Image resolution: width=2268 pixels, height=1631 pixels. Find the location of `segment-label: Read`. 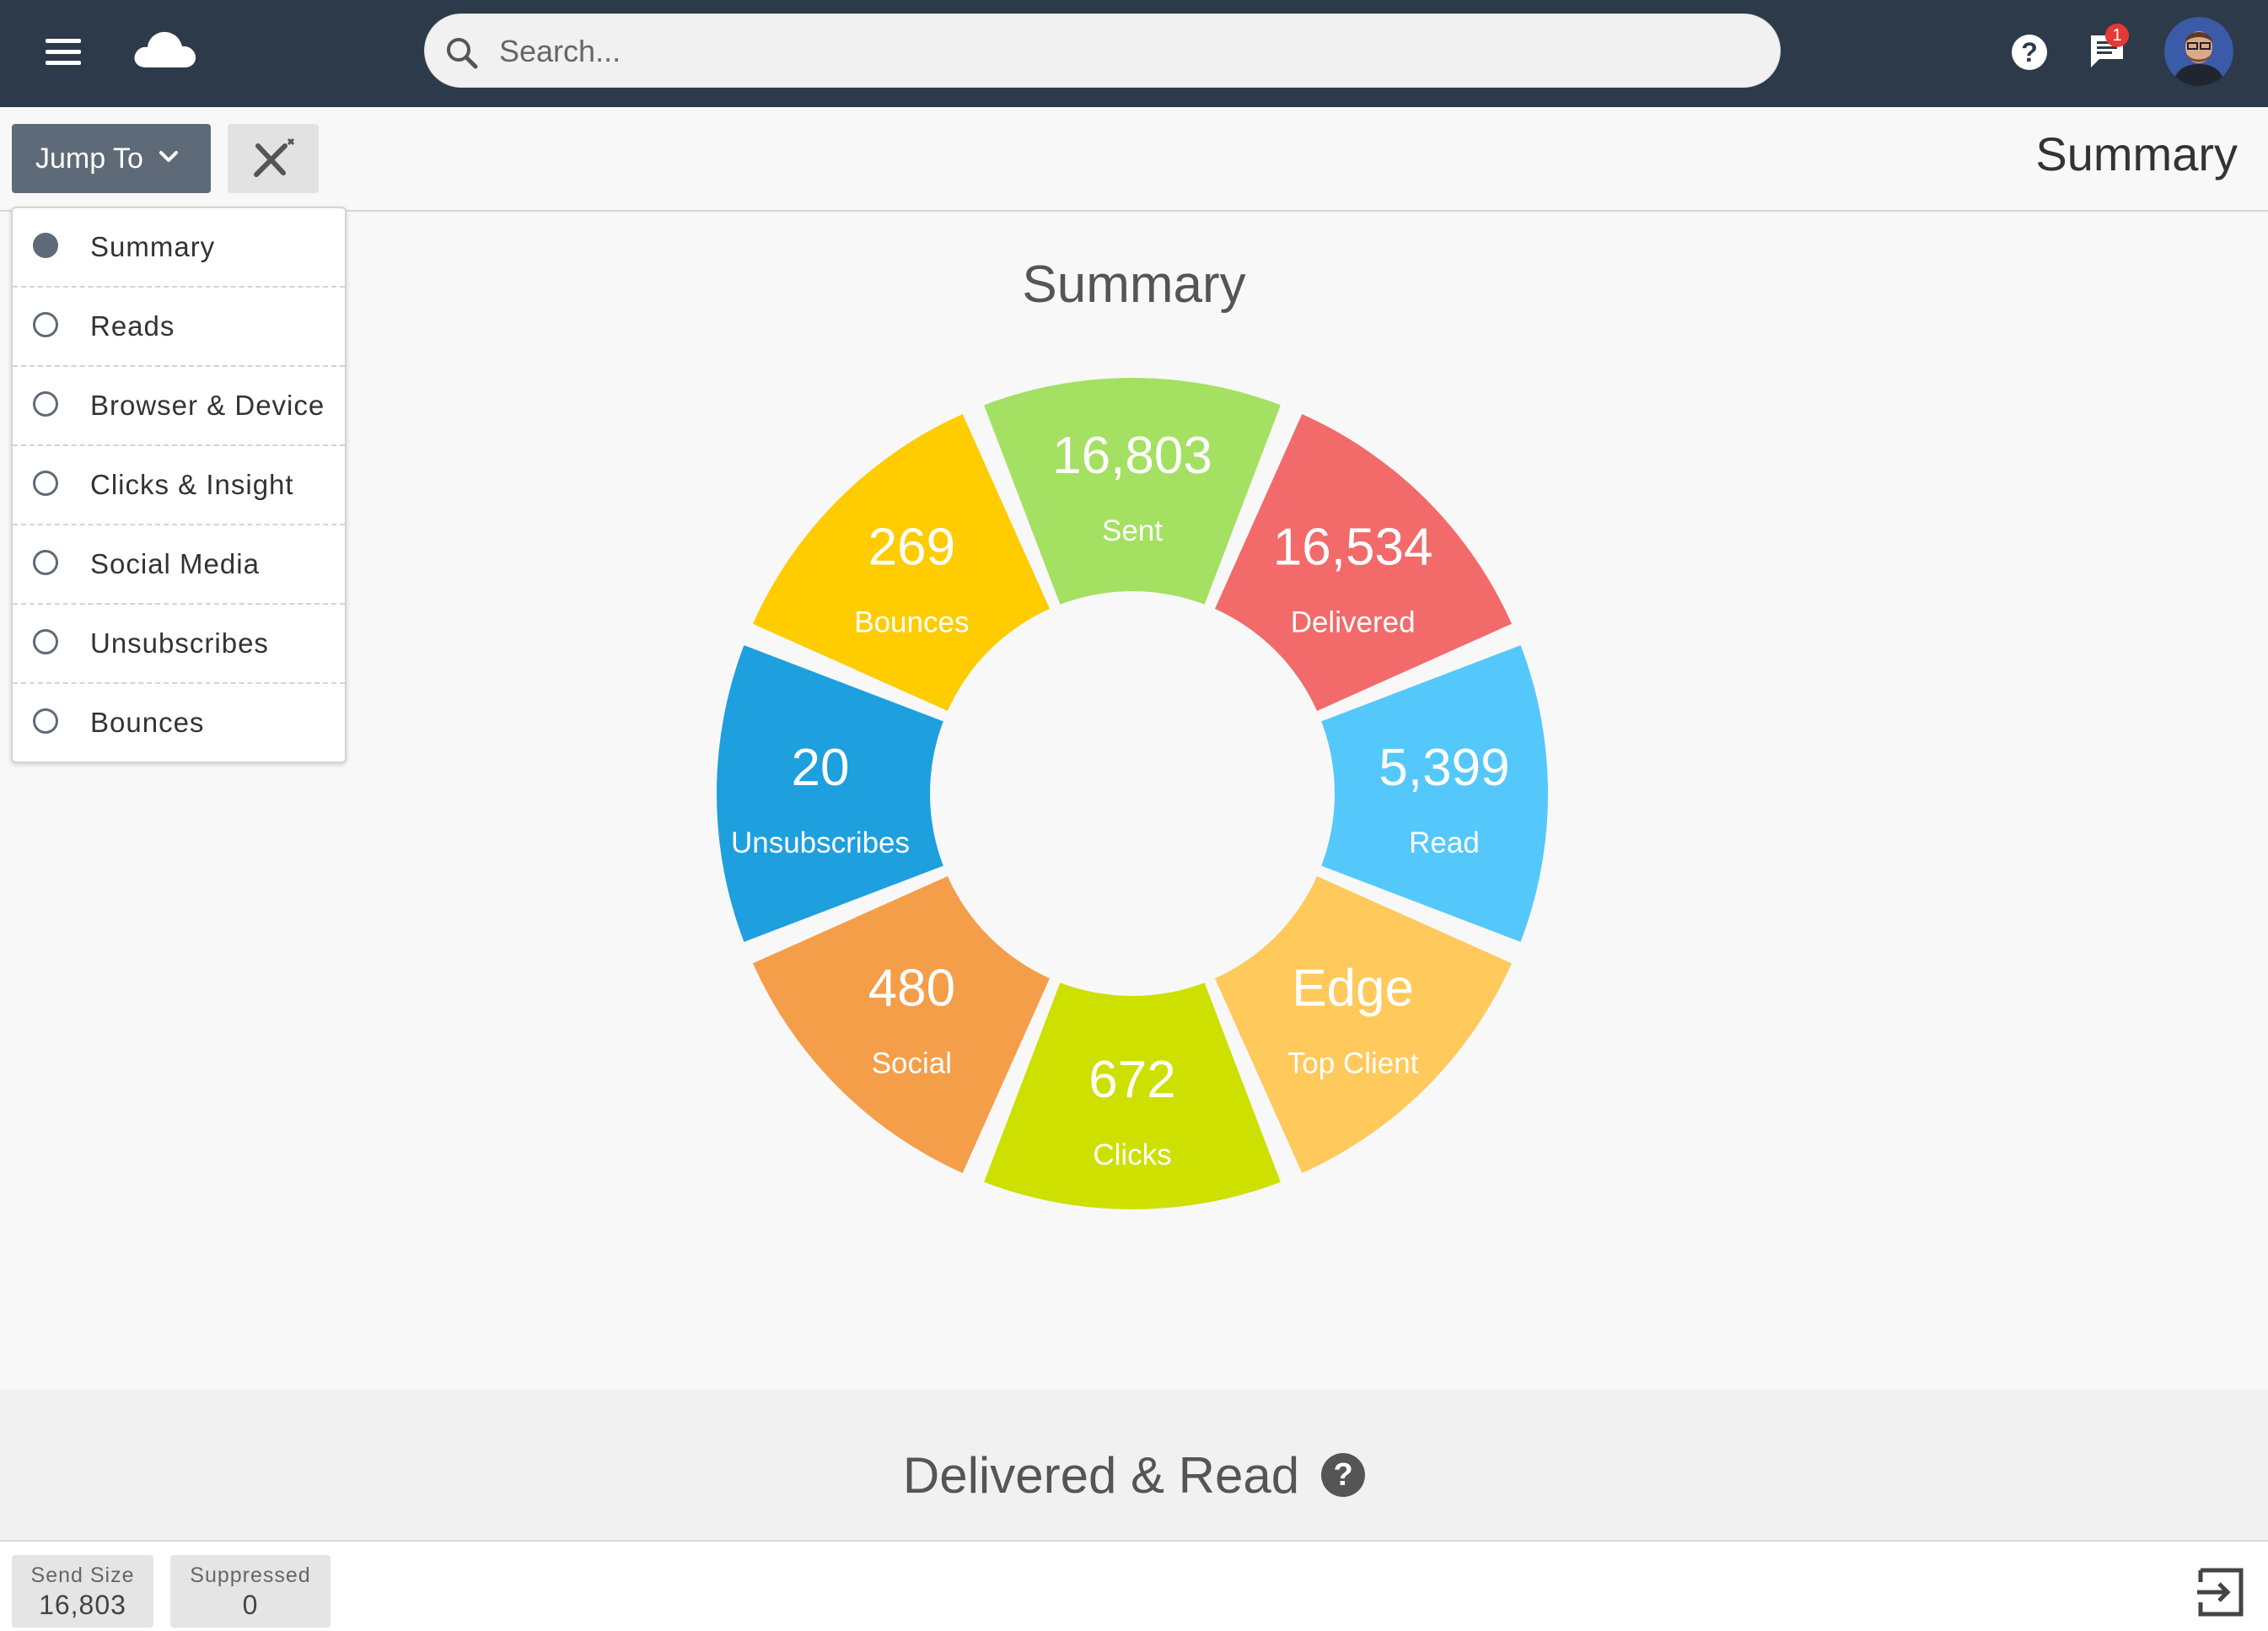

segment-label: Read is located at coordinates (1444, 842).